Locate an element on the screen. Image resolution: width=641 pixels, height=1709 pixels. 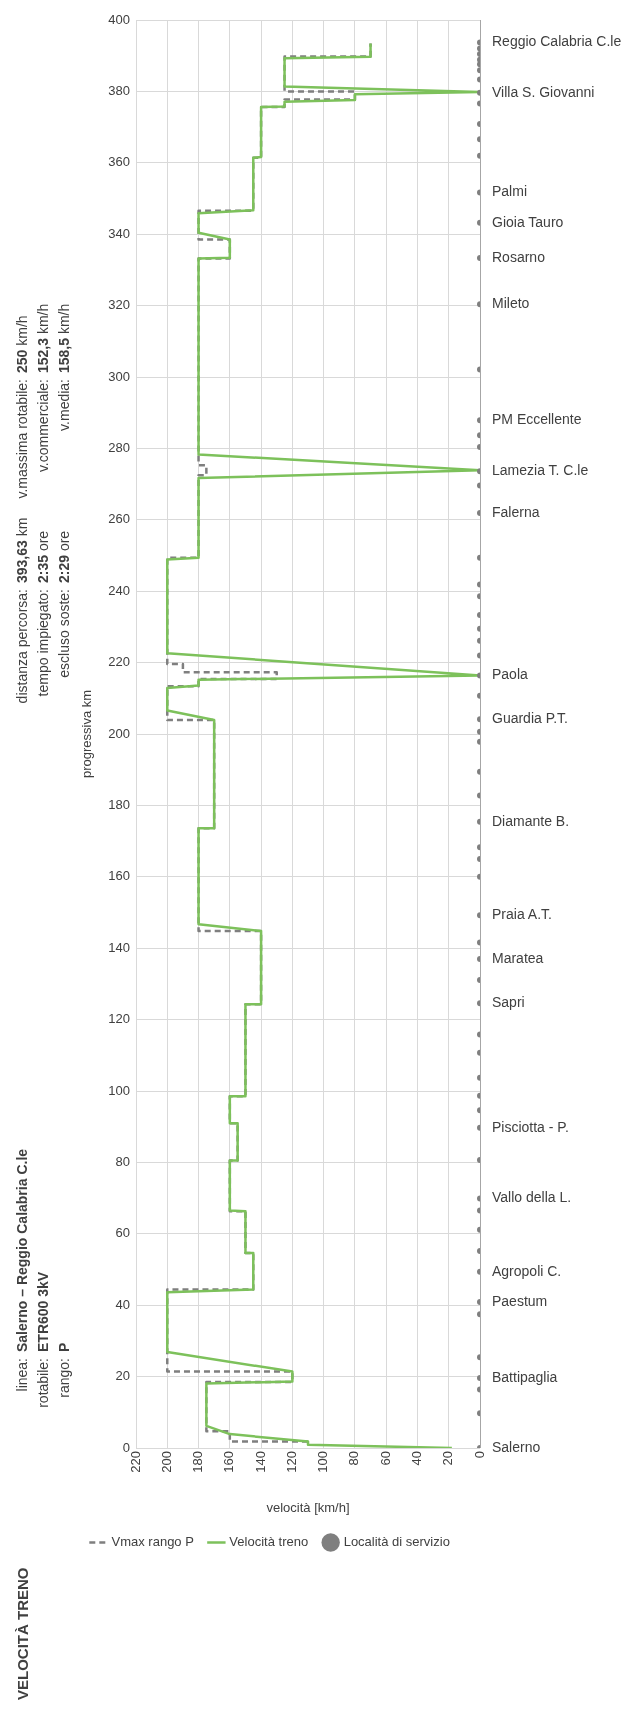
y-tick-label: 160 is located at coordinates (119, 876).